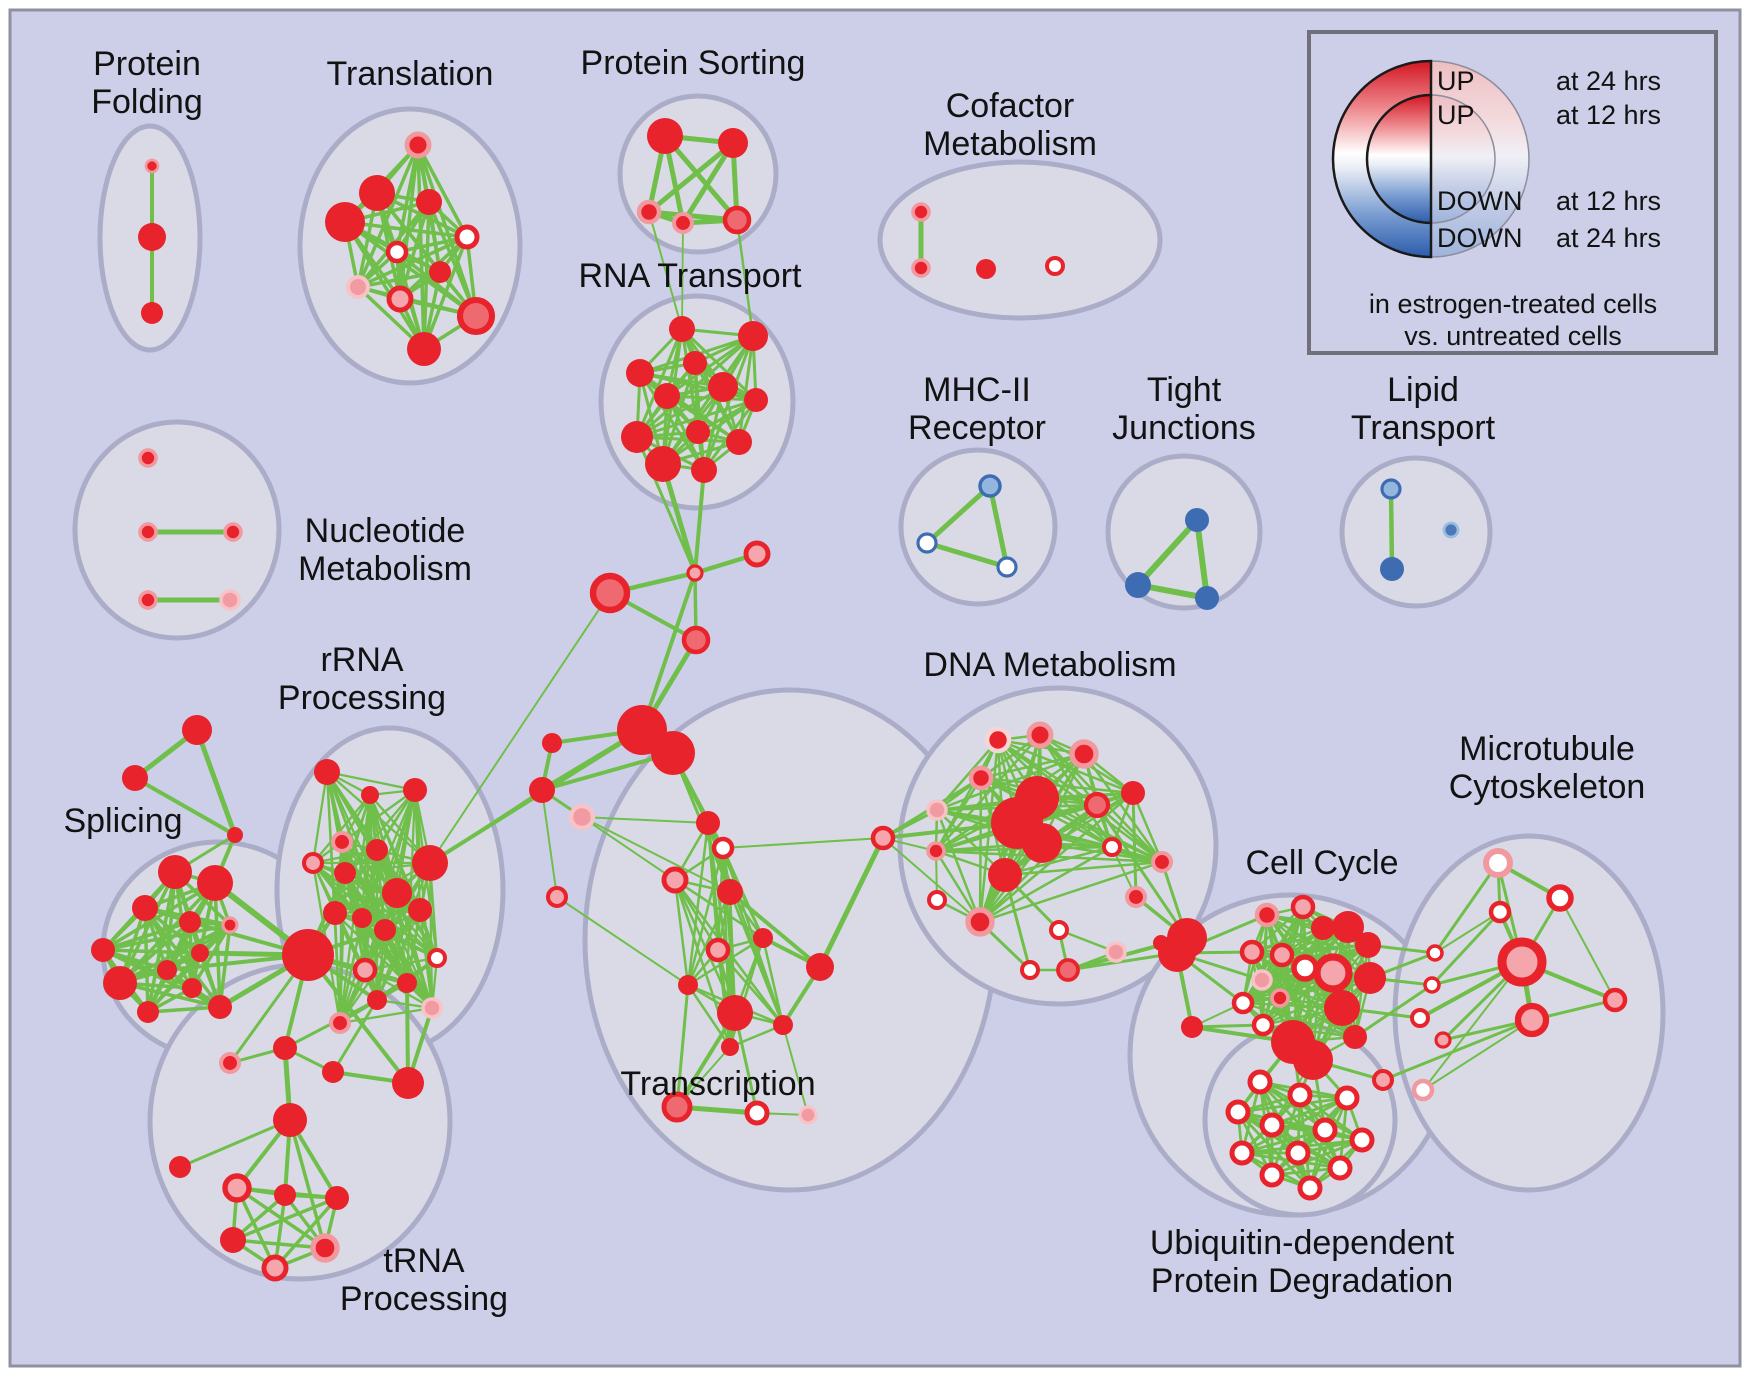 This screenshot has width=1750, height=1376. Describe the element at coordinates (424, 349) in the screenshot. I see `network-node-T11` at that location.